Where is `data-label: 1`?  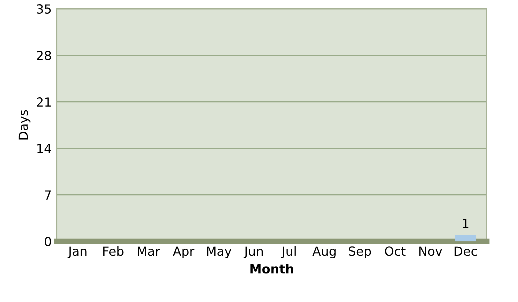
data-label: 1 is located at coordinates (466, 223).